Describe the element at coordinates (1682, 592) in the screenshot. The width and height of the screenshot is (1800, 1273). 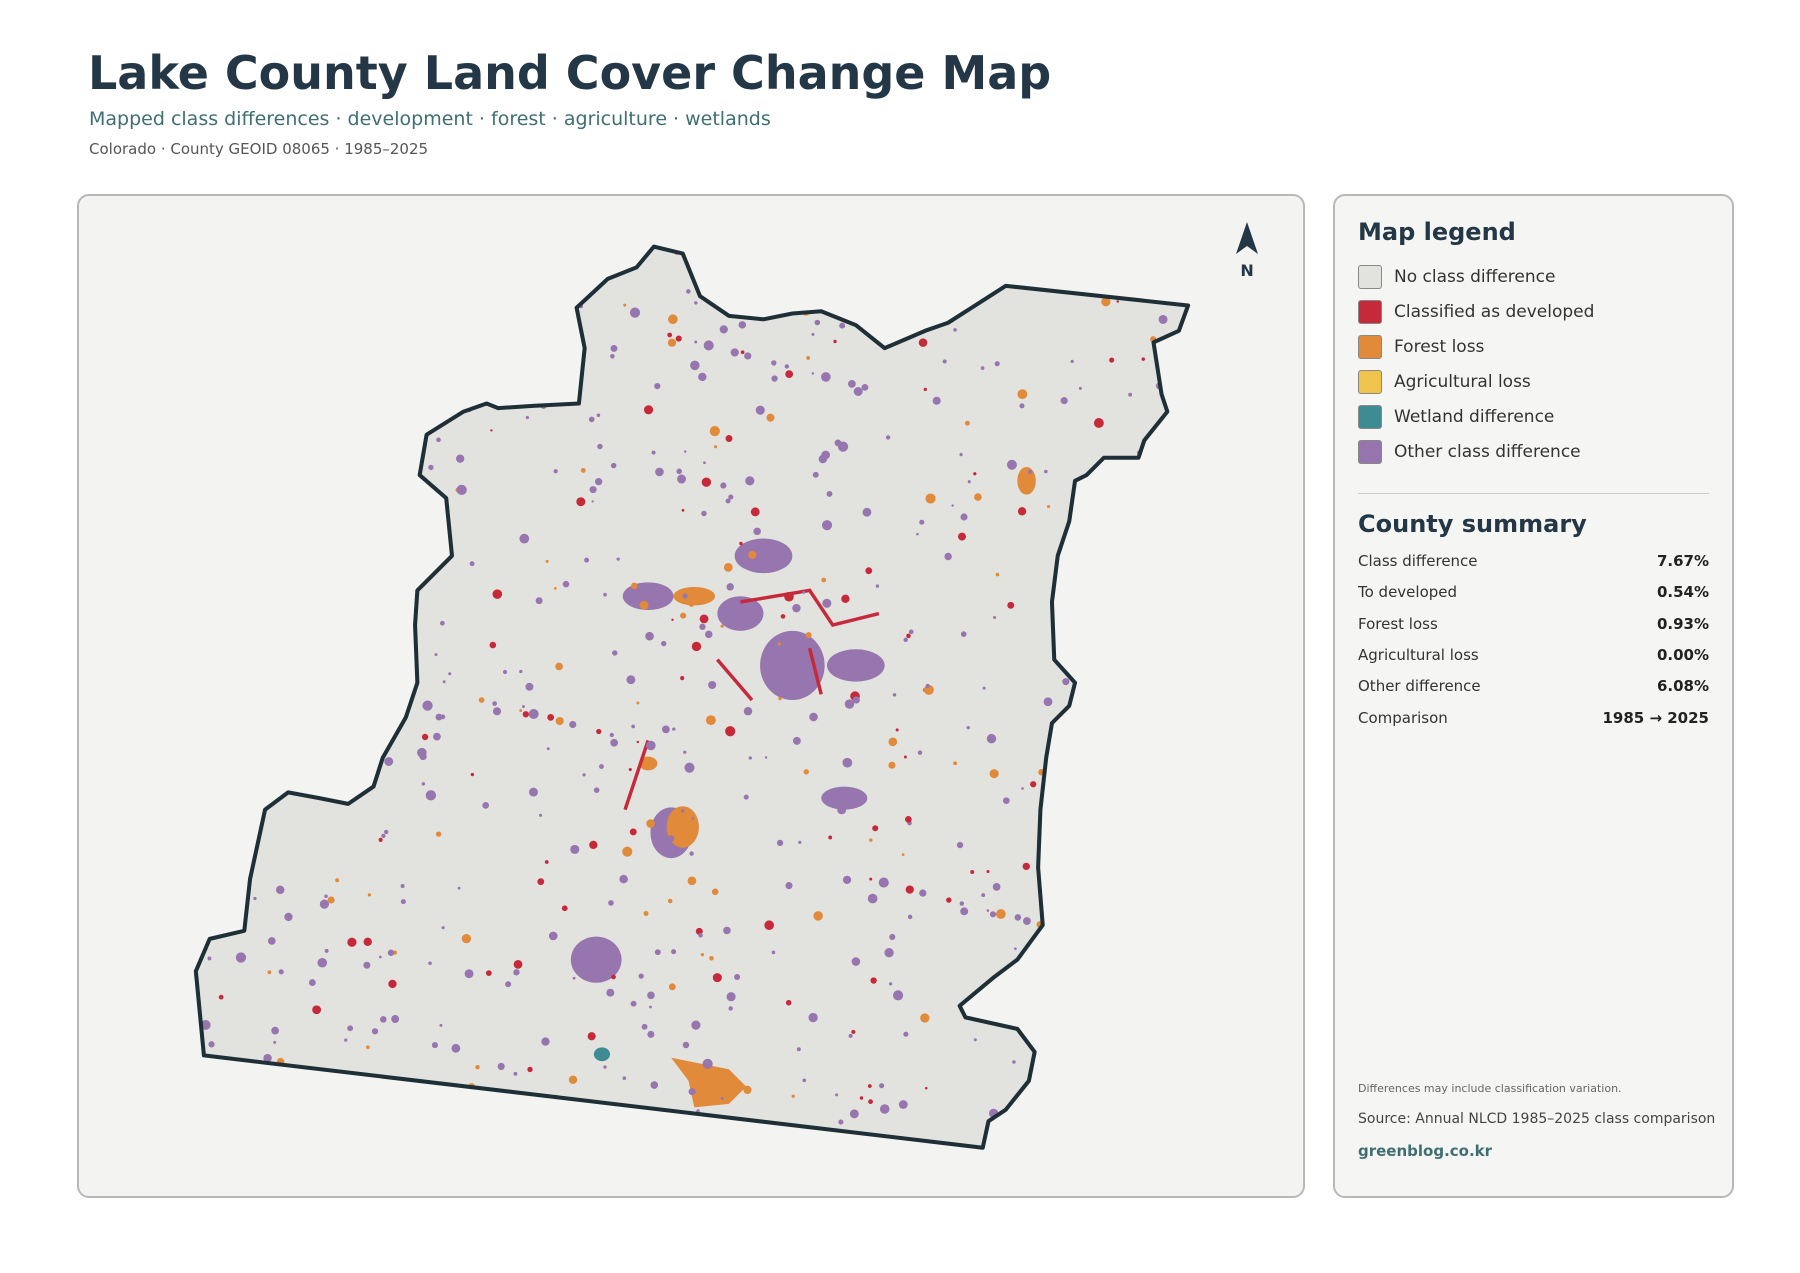
I see `summary-value: 0.54%` at that location.